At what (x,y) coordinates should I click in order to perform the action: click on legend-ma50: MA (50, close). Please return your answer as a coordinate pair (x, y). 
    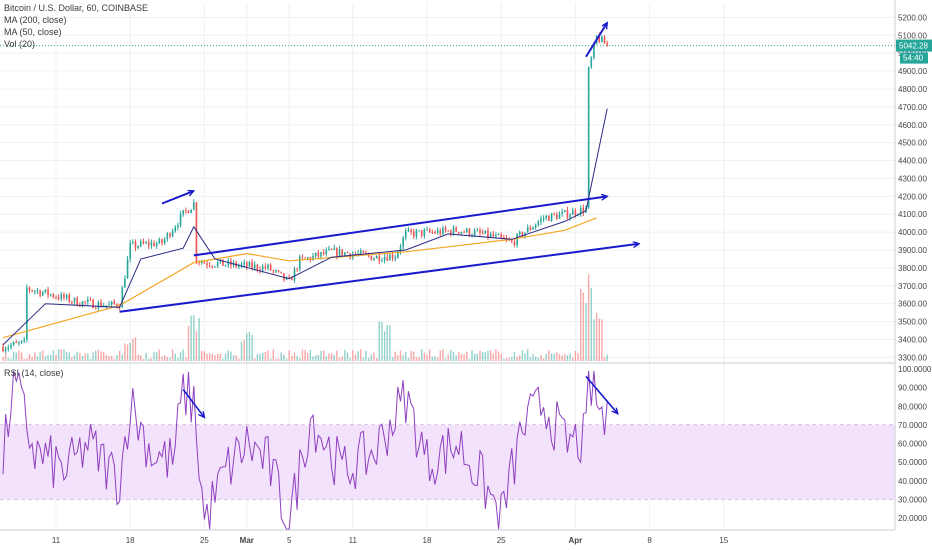
    Looking at the image, I should click on (33, 32).